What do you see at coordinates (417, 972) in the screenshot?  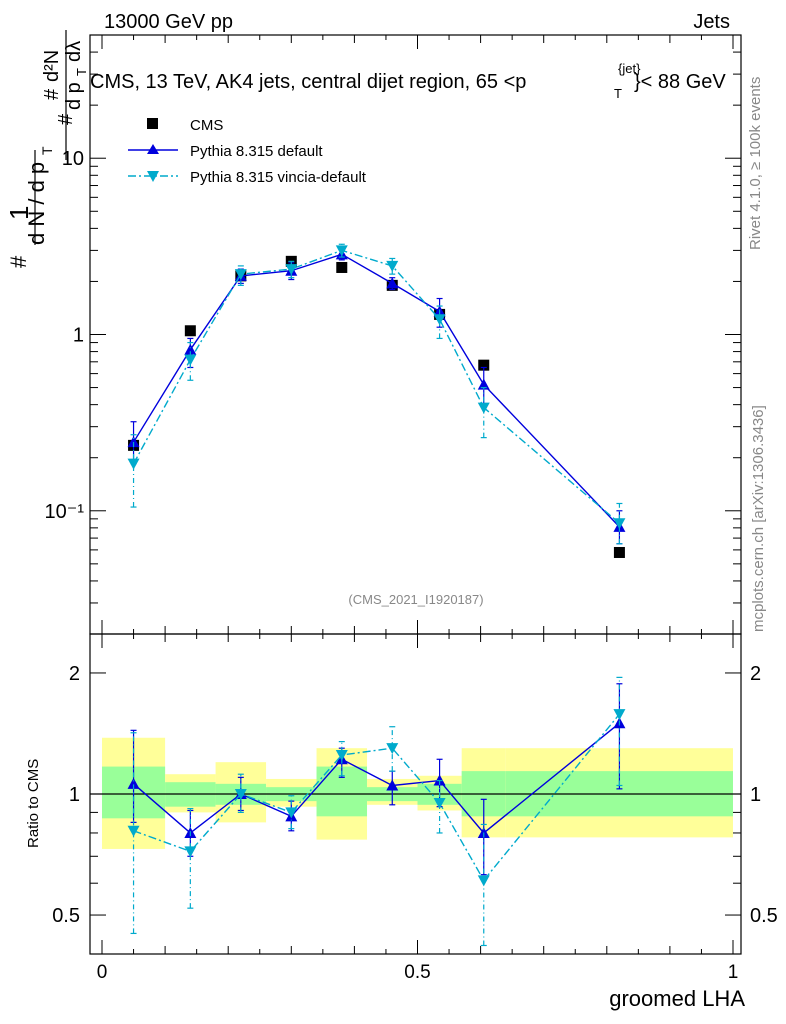 I see `x-tick-label: 0.5` at bounding box center [417, 972].